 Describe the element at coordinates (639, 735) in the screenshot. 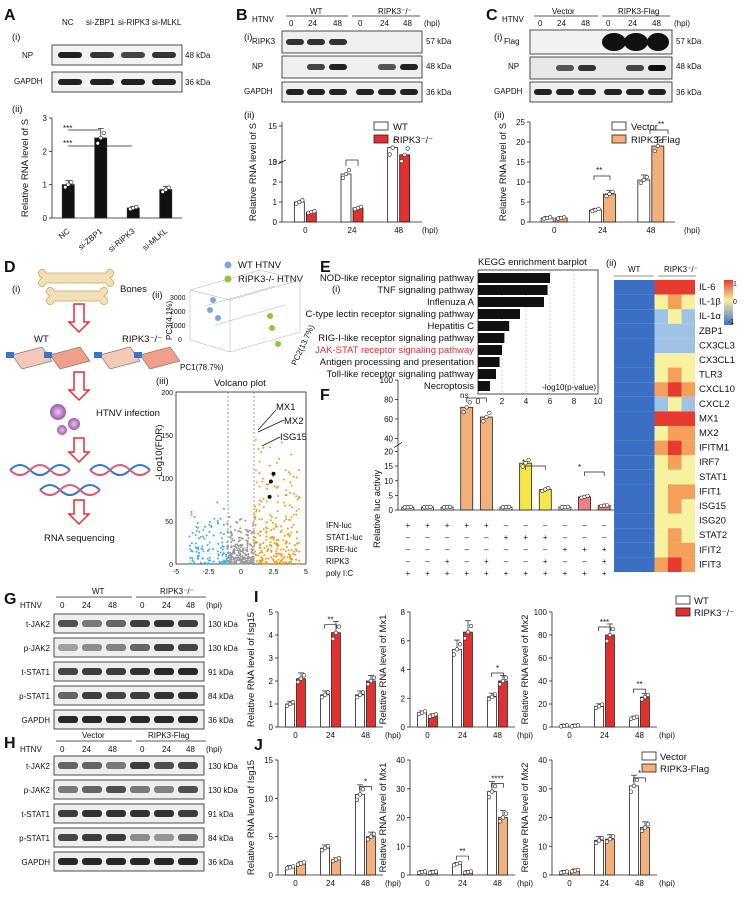

I see `x-tick-label: 48` at that location.